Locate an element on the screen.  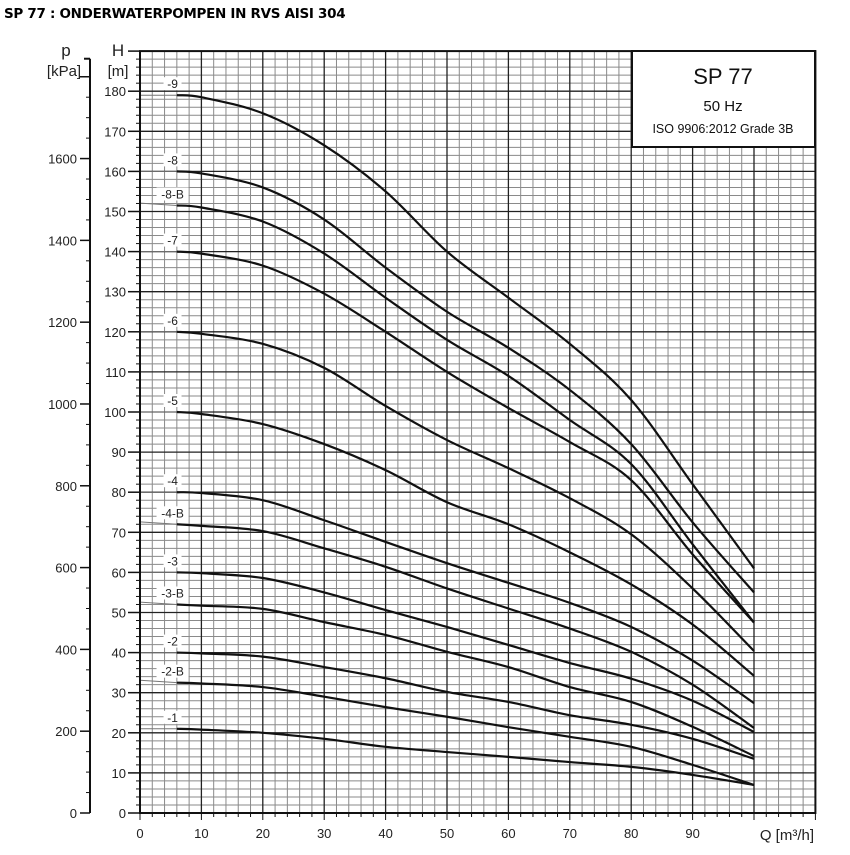
title-box-standard: ISO 9906:2012 Grade 3B is located at coordinates (722, 129).